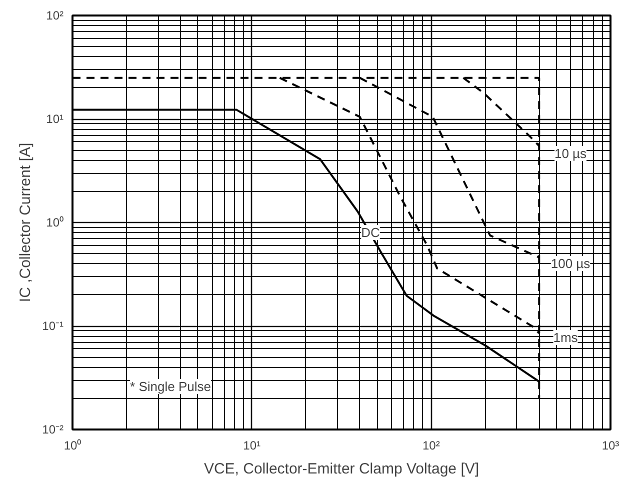 Image resolution: width=632 pixels, height=499 pixels. What do you see at coordinates (53, 429) in the screenshot?
I see `y-tick-label: 10⁻²` at bounding box center [53, 429].